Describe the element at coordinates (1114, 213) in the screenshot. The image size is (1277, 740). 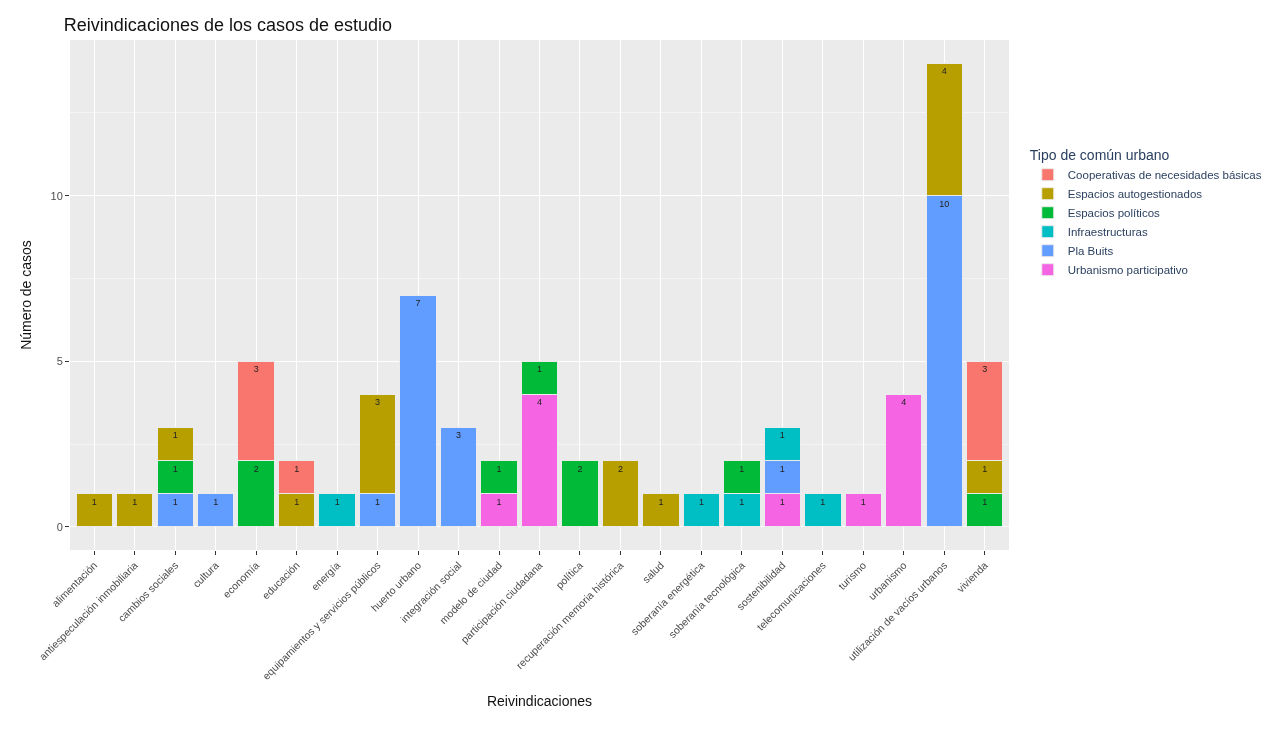
I see `legend-label: Espacios políticos` at that location.